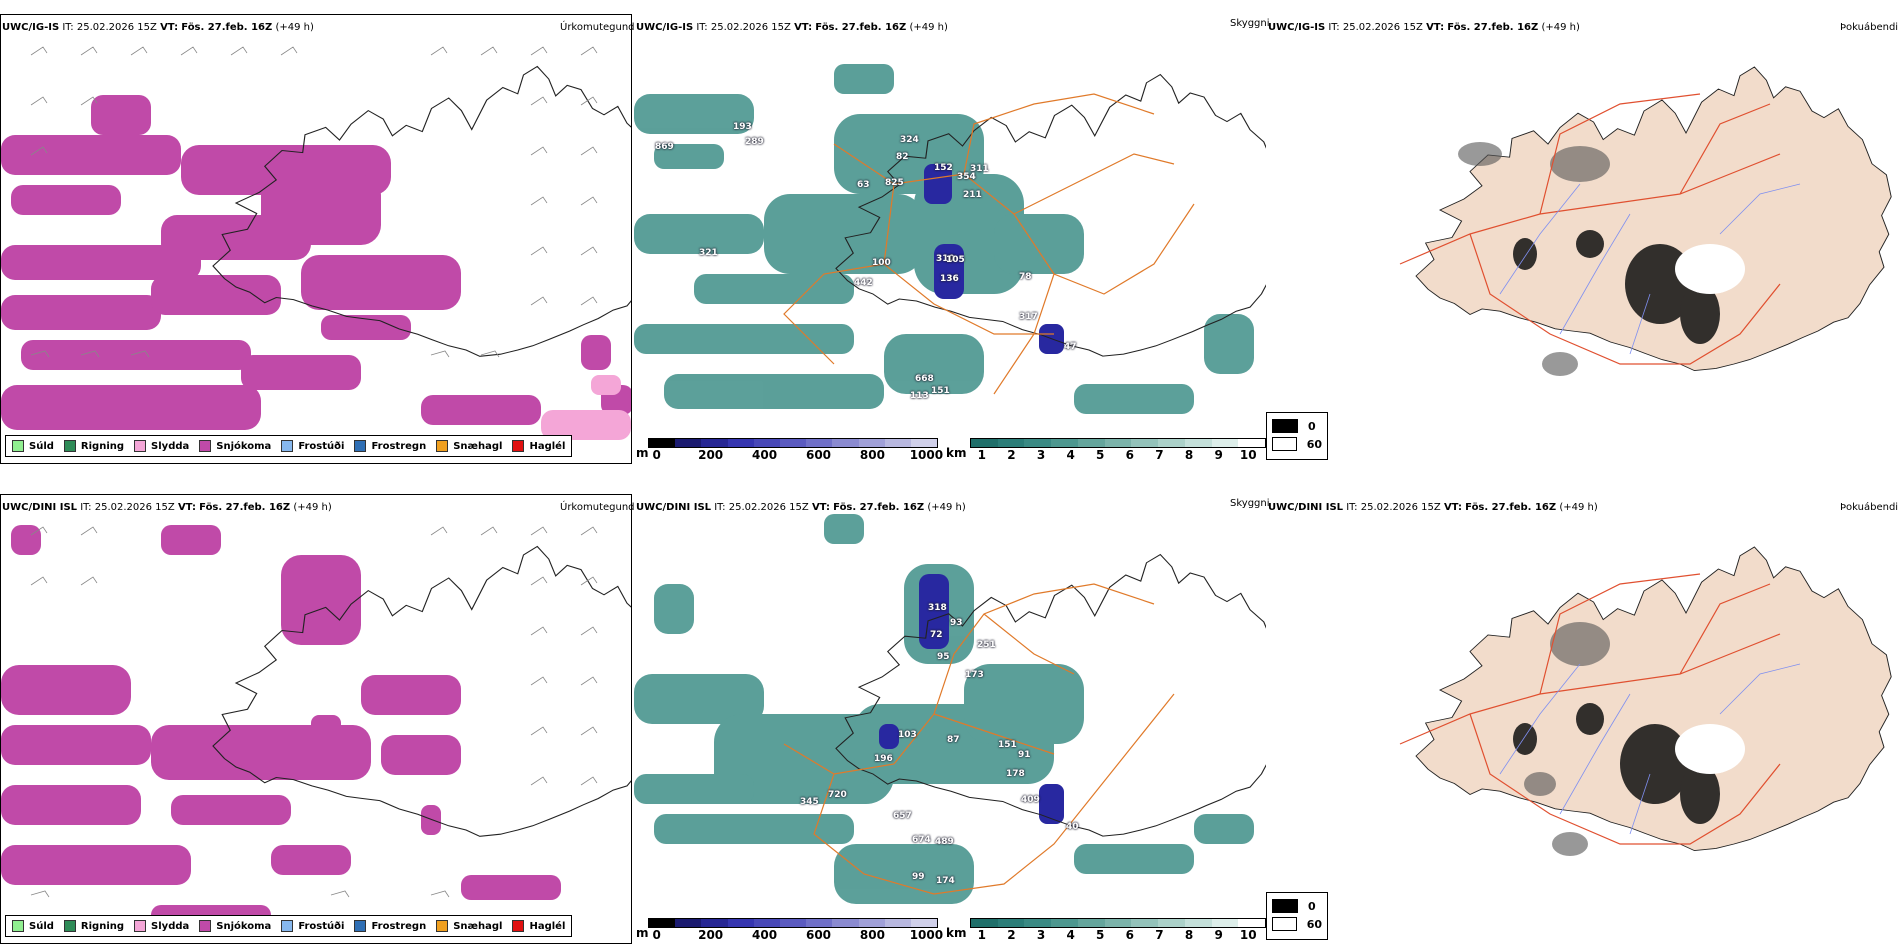  What do you see at coordinates (881, 263) in the screenshot?
I see `cloud-base-value: 100` at bounding box center [881, 263].